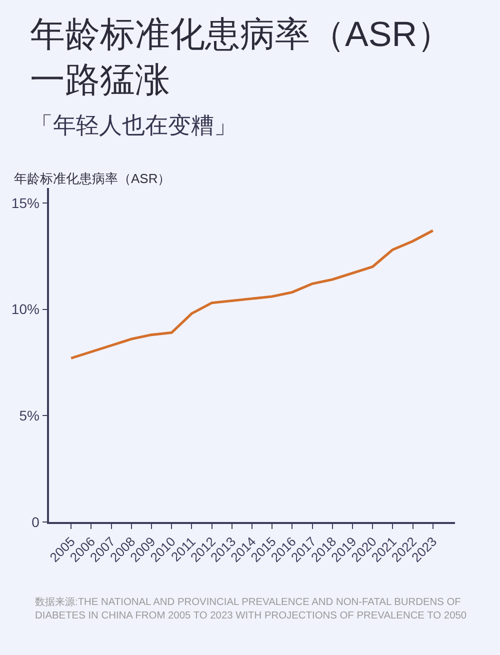  Describe the element at coordinates (251, 609) in the screenshot. I see `source-note: 数据来源:THE NATIONAL AND PROVINCIAL PREVALENCE AND NON-FATAL BURDENS OF DIABETES IN CHINA FROM 2005 TO 2023 WITH PROJECTIONS OF PREVALENCE TO 2050` at that location.